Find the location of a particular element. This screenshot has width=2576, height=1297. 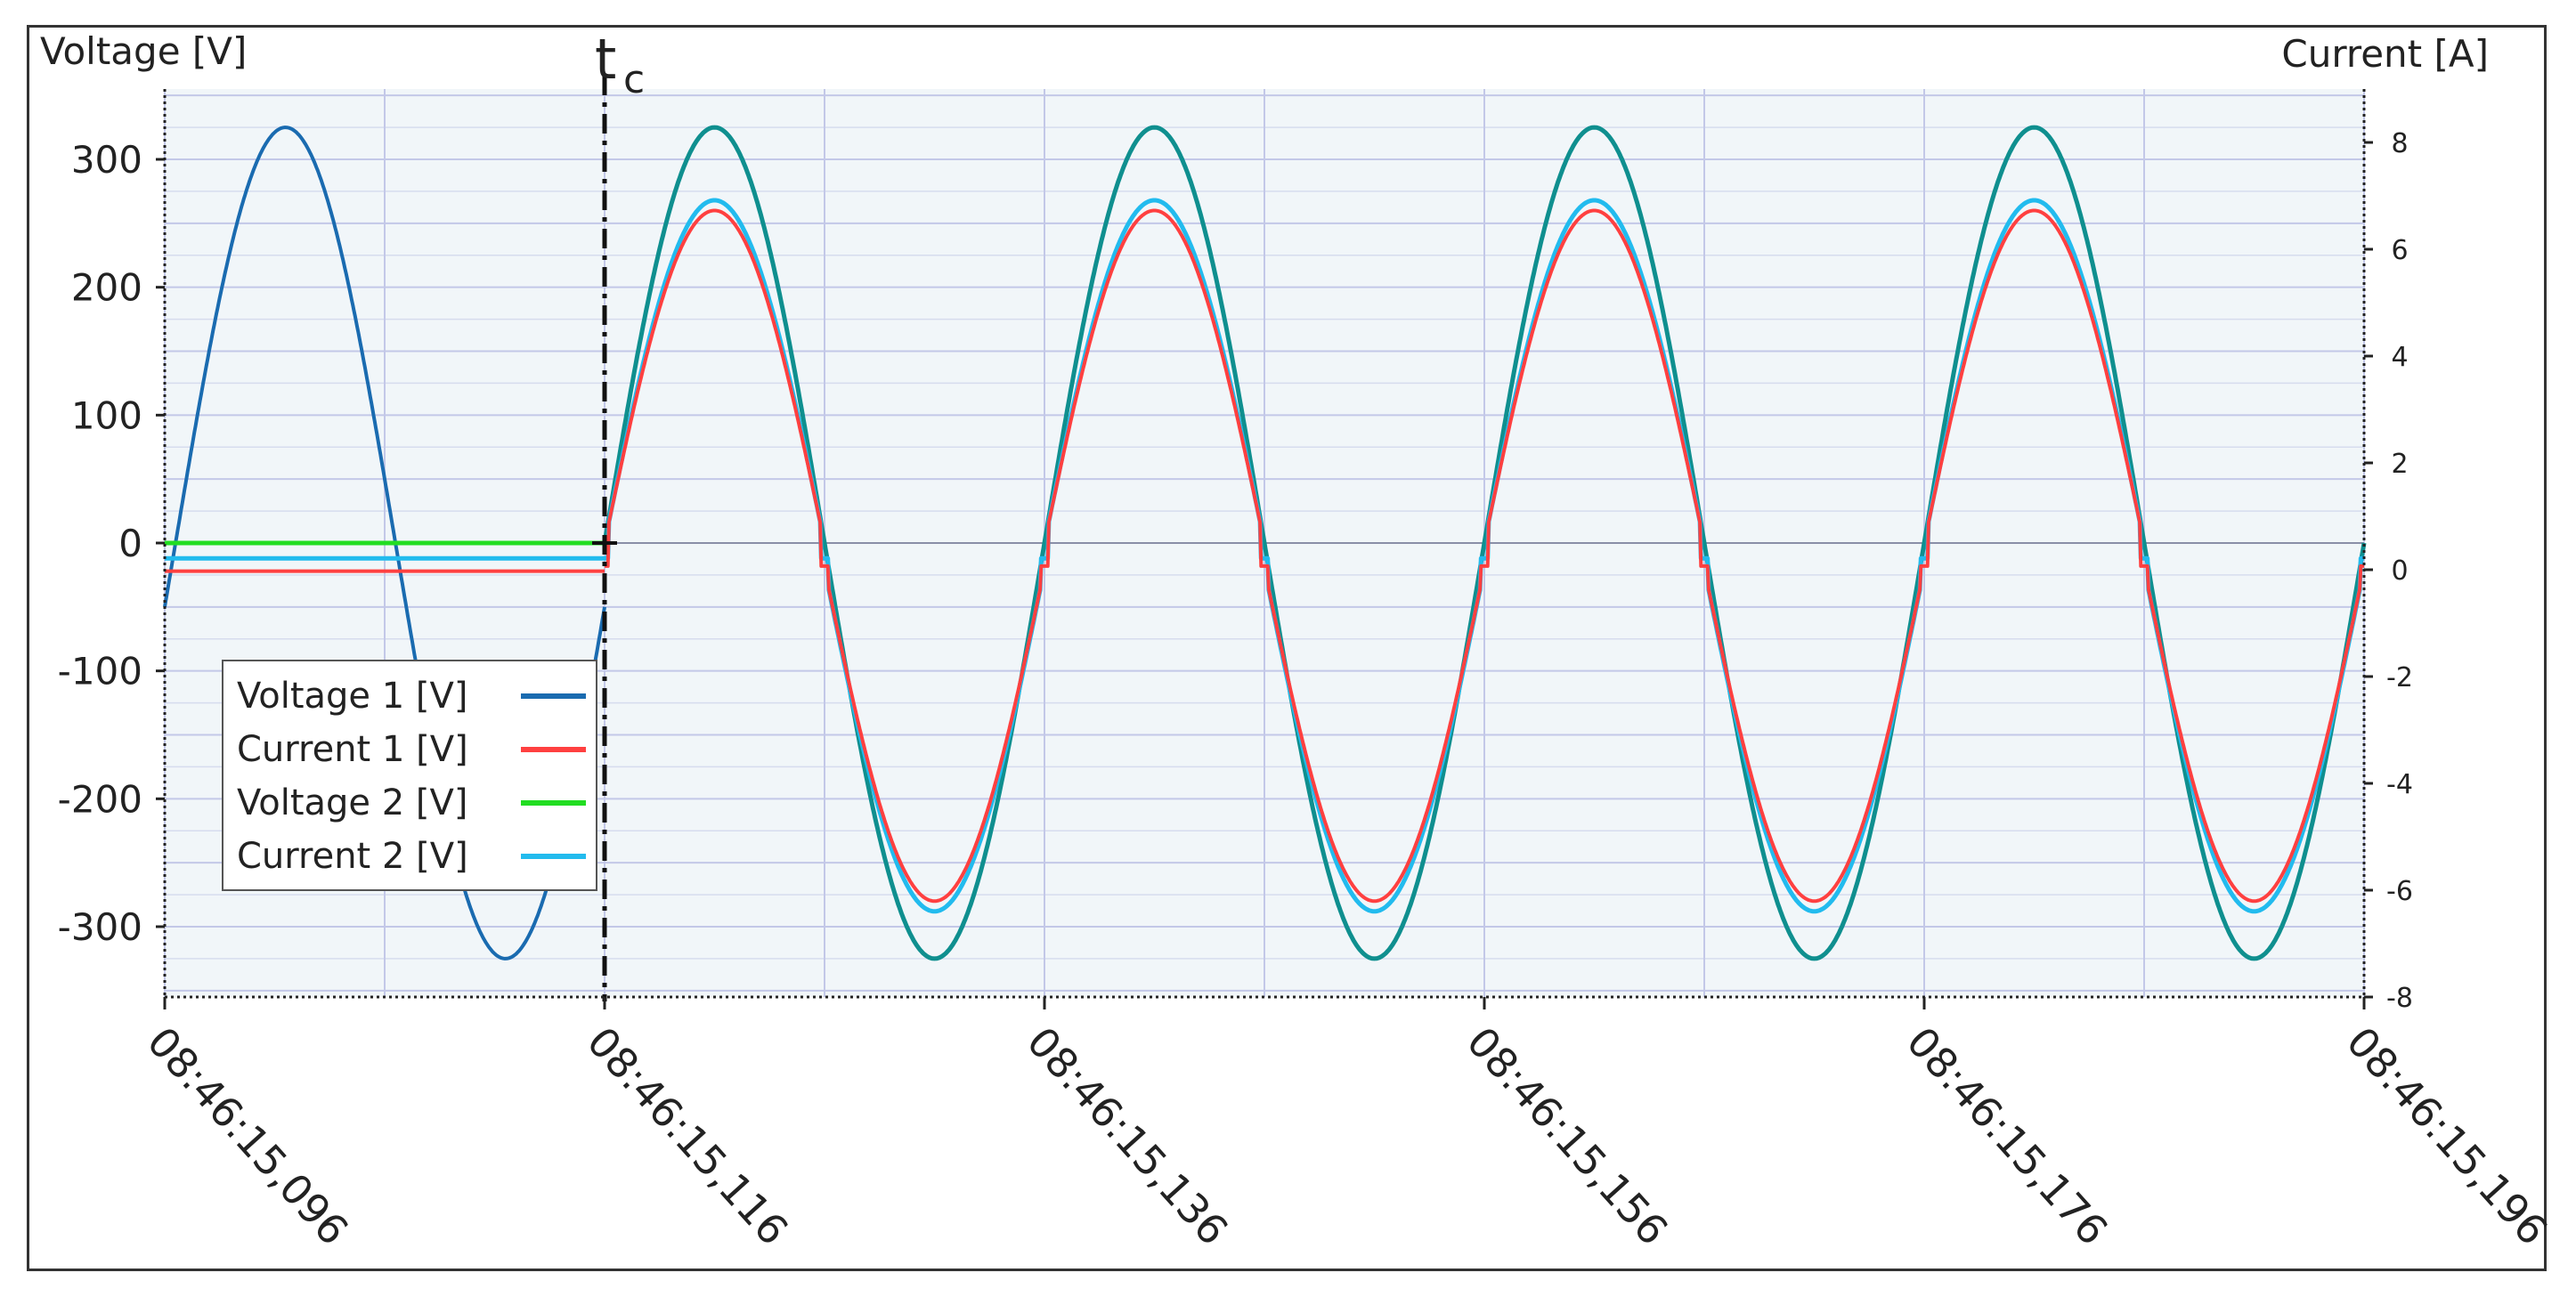

y-right-tick-label: 8 is located at coordinates (2399, 143).